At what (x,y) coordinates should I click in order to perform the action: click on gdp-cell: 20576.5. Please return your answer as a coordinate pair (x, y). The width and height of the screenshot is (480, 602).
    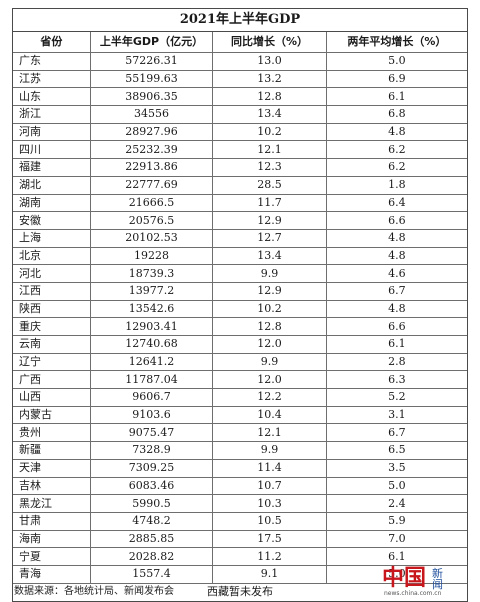
    Looking at the image, I should click on (151, 220).